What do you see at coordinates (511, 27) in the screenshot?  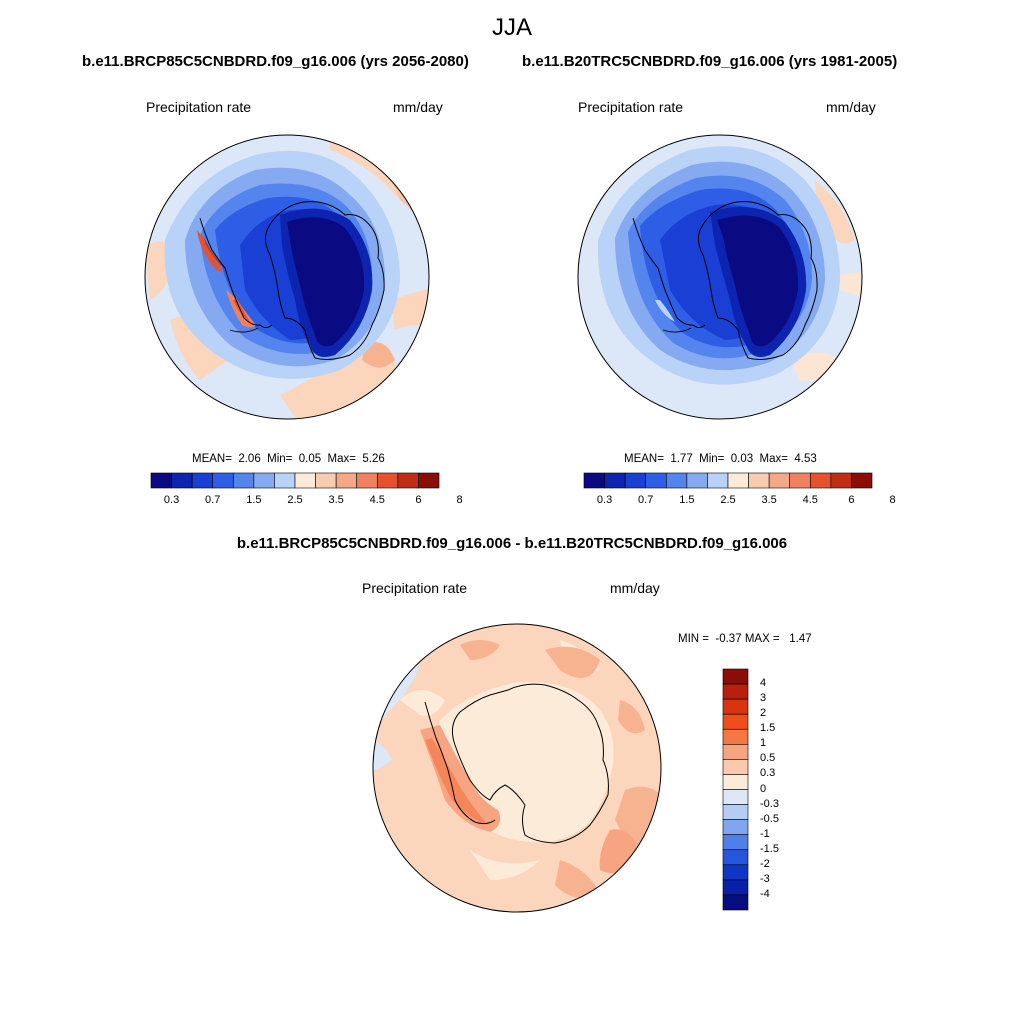 I see `figure-title: JJA` at bounding box center [511, 27].